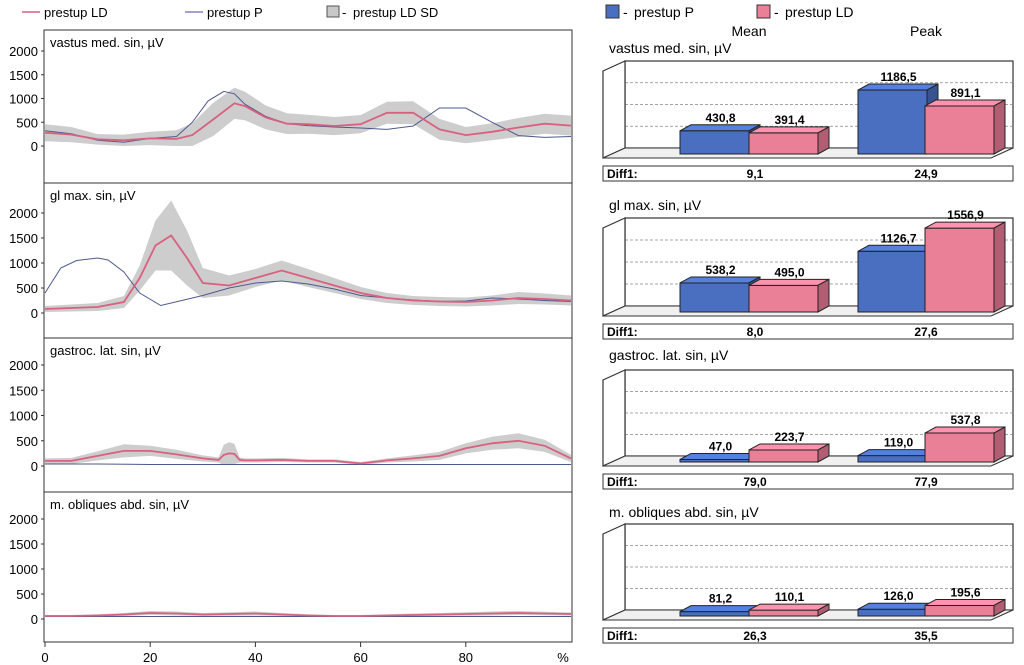 This screenshot has height=665, width=1024. What do you see at coordinates (789, 437) in the screenshot?
I see `bar-value-label: 223,7` at bounding box center [789, 437].